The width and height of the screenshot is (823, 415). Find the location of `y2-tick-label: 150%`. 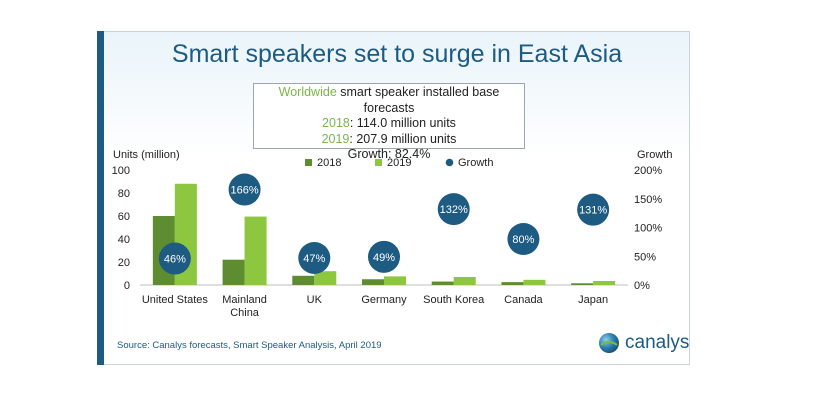

y2-tick-label: 150% is located at coordinates (648, 200).